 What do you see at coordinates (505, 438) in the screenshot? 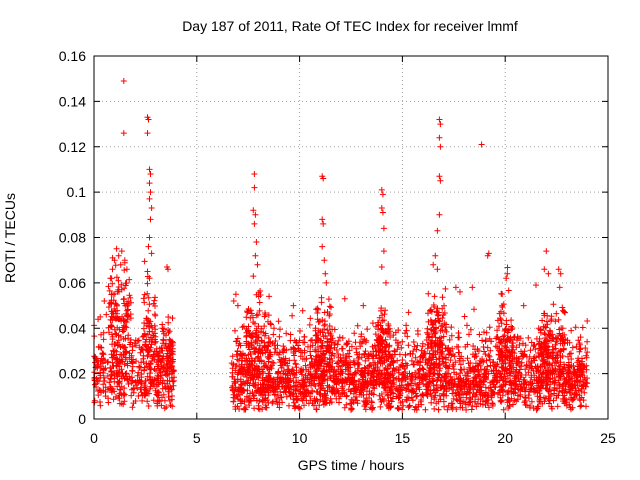
I see `x-tick-label: 20` at bounding box center [505, 438].